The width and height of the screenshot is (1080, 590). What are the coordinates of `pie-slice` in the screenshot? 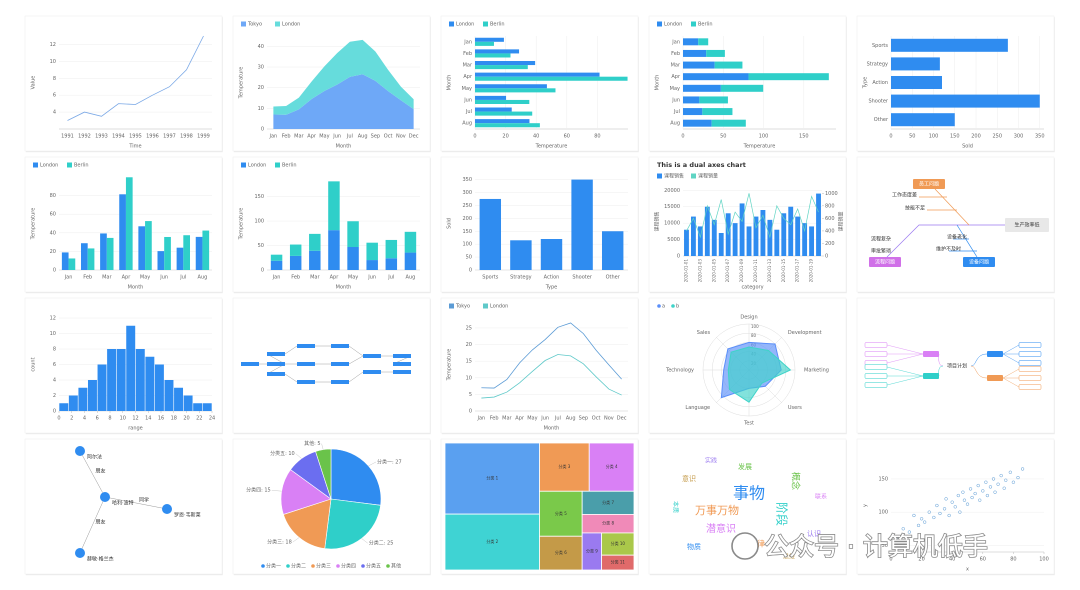 It's located at (323, 474).